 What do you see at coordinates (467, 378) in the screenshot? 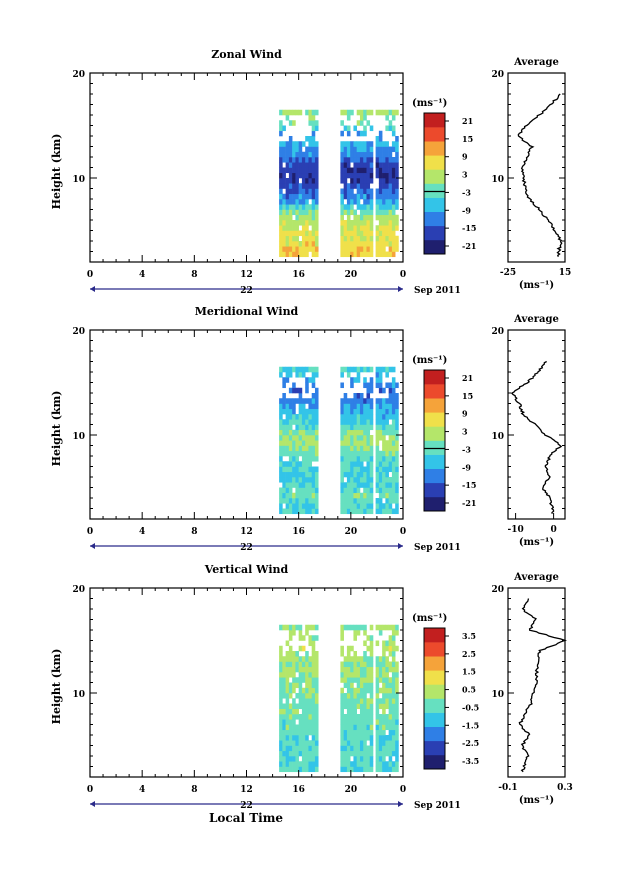
I see `colorbar-tick-label: 21` at bounding box center [467, 378].